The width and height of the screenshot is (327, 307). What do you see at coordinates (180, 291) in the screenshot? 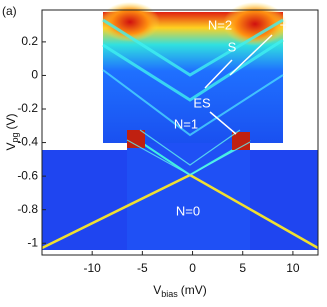
I see `x-axis-label: Vbias (mV)` at bounding box center [180, 291].